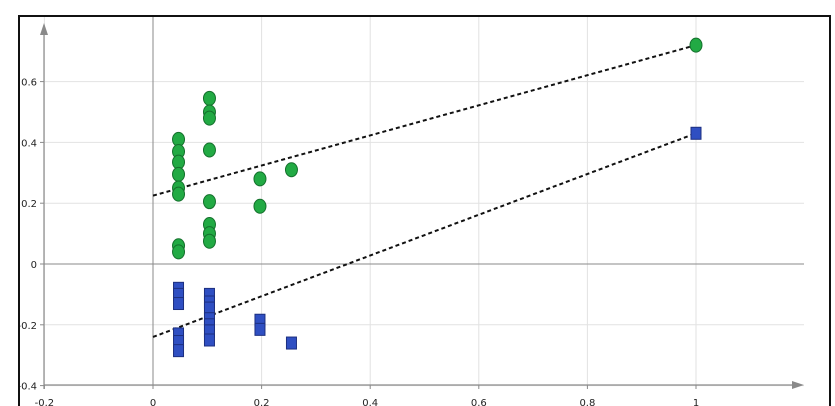 This screenshot has width=835, height=406. What do you see at coordinates (29, 143) in the screenshot?
I see `y-tick-label: 0.4` at bounding box center [29, 143].